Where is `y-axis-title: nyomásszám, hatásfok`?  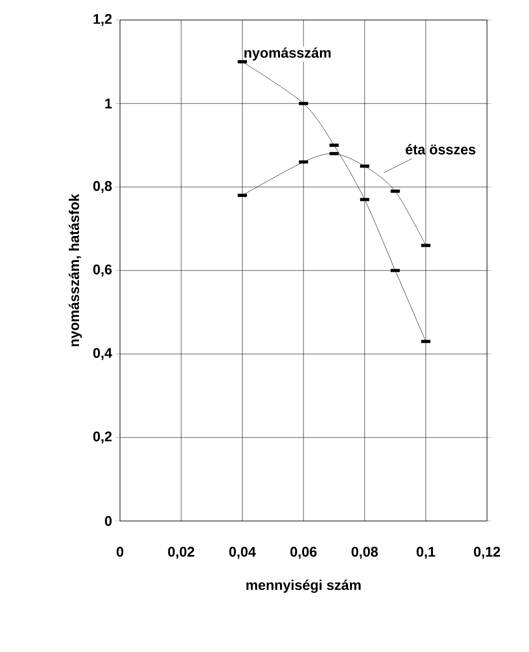
y-axis-title: nyomásszám, hatásfok is located at coordinates (75, 270).